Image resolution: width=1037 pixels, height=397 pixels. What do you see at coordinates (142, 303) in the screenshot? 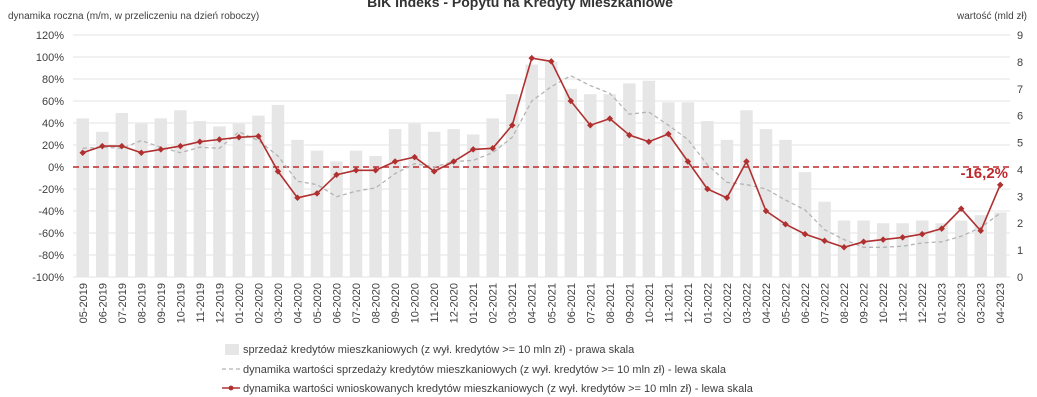
I see `x-tick-label: 08-2019` at bounding box center [142, 303].